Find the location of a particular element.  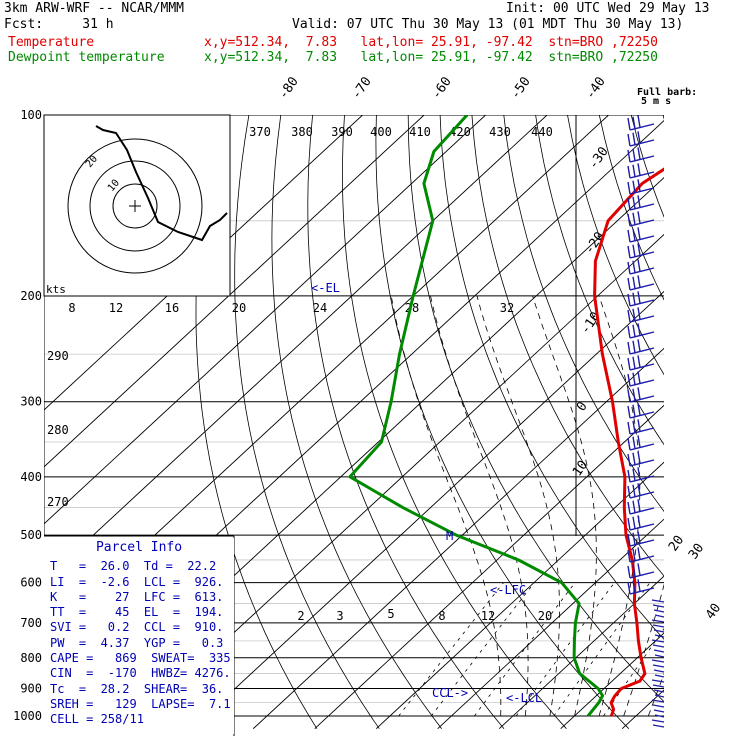

hodograph-speed-tick: 12 is located at coordinates (116, 308).